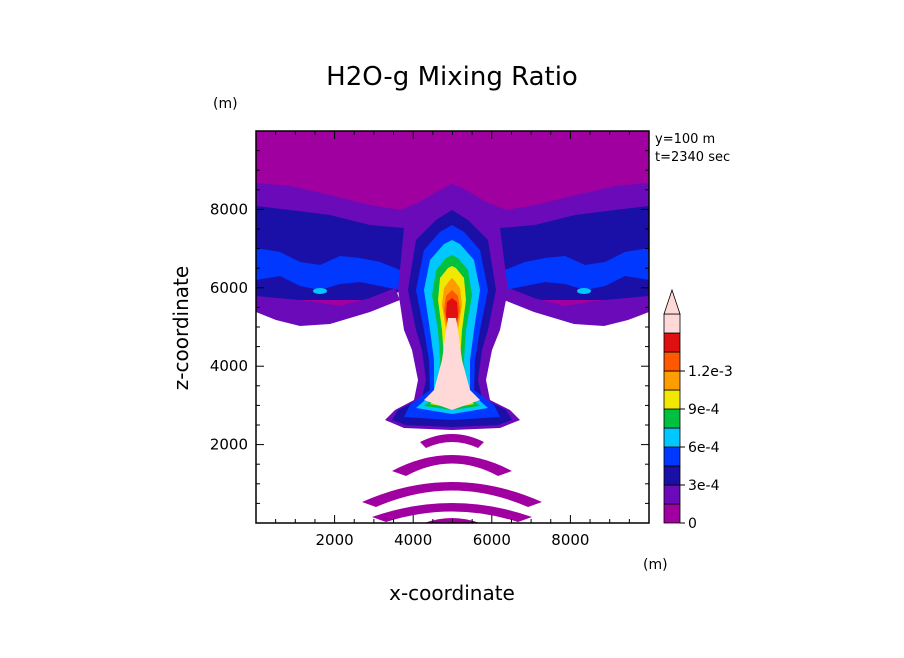 The width and height of the screenshot is (904, 658). Describe the element at coordinates (692, 524) in the screenshot. I see `colorbar-label: 0` at that location.